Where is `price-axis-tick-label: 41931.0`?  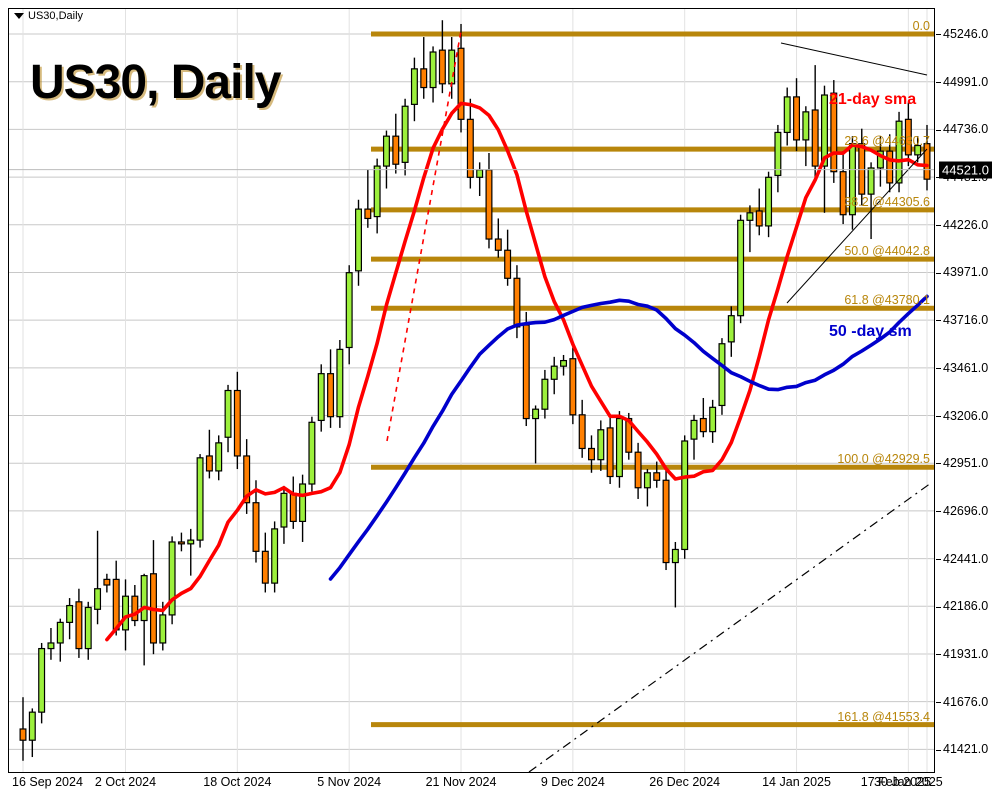 price-axis-tick-label: 41931.0 is located at coordinates (966, 653).